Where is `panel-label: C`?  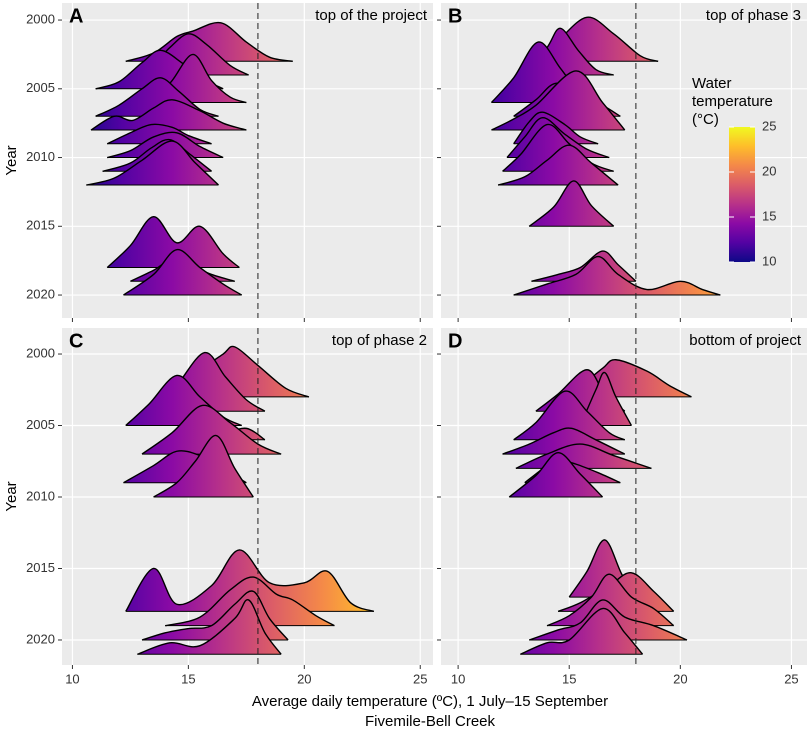 panel-label: C is located at coordinates (76, 341).